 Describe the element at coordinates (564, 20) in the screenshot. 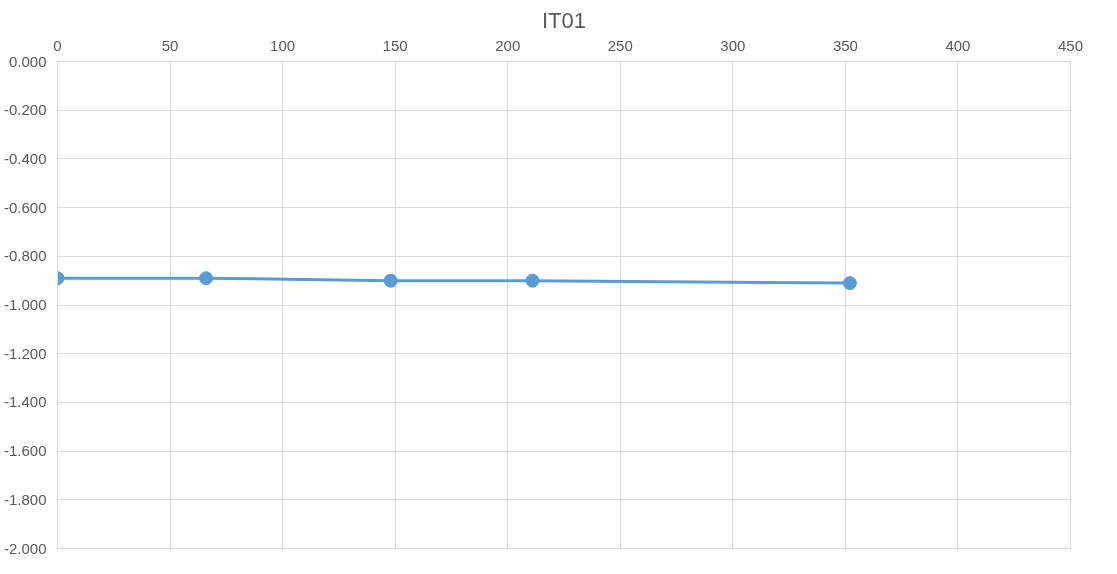

I see `chart-title: IT01` at that location.